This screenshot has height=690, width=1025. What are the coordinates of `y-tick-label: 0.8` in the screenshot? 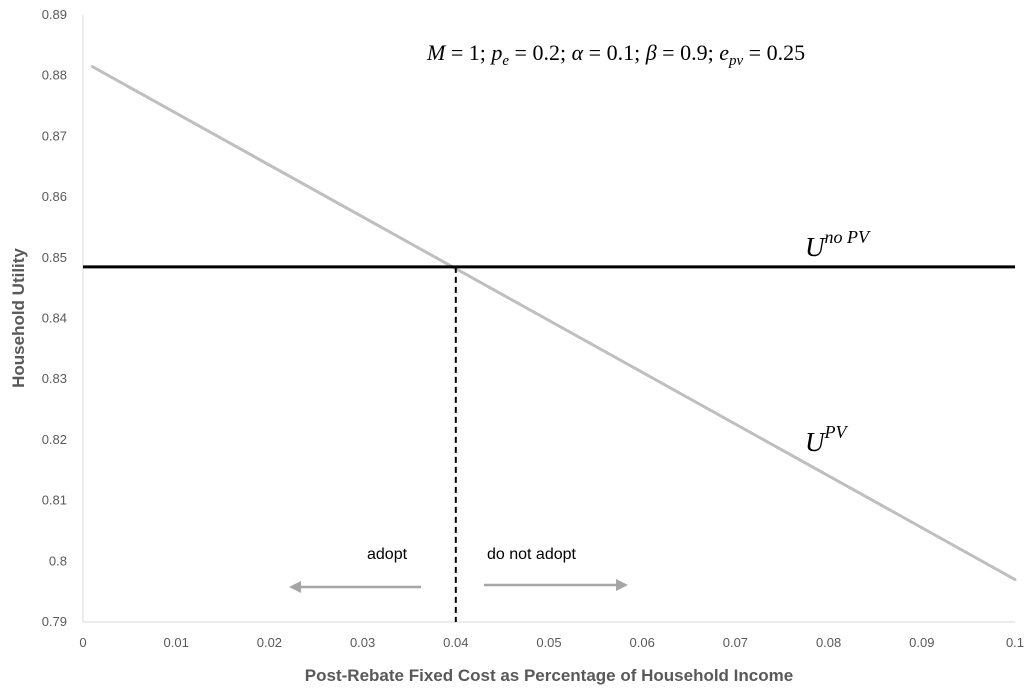 It's located at (58, 560).